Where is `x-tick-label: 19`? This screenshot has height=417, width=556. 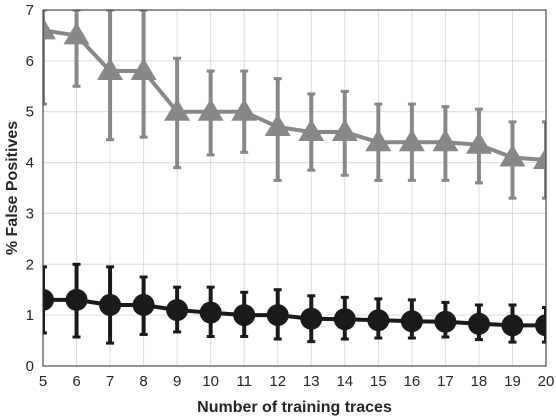
x-tick-label: 19 is located at coordinates (512, 381).